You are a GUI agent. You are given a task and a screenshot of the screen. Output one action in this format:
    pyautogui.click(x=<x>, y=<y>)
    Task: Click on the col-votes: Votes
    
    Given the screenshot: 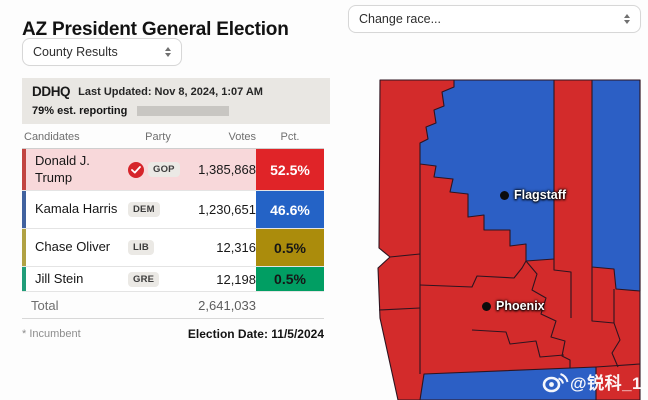 What is the action you would take?
    pyautogui.click(x=242, y=137)
    